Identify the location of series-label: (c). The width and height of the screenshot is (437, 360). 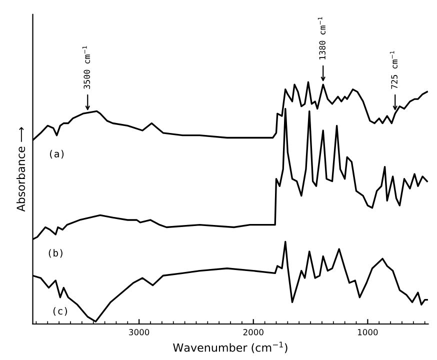
(60, 311).